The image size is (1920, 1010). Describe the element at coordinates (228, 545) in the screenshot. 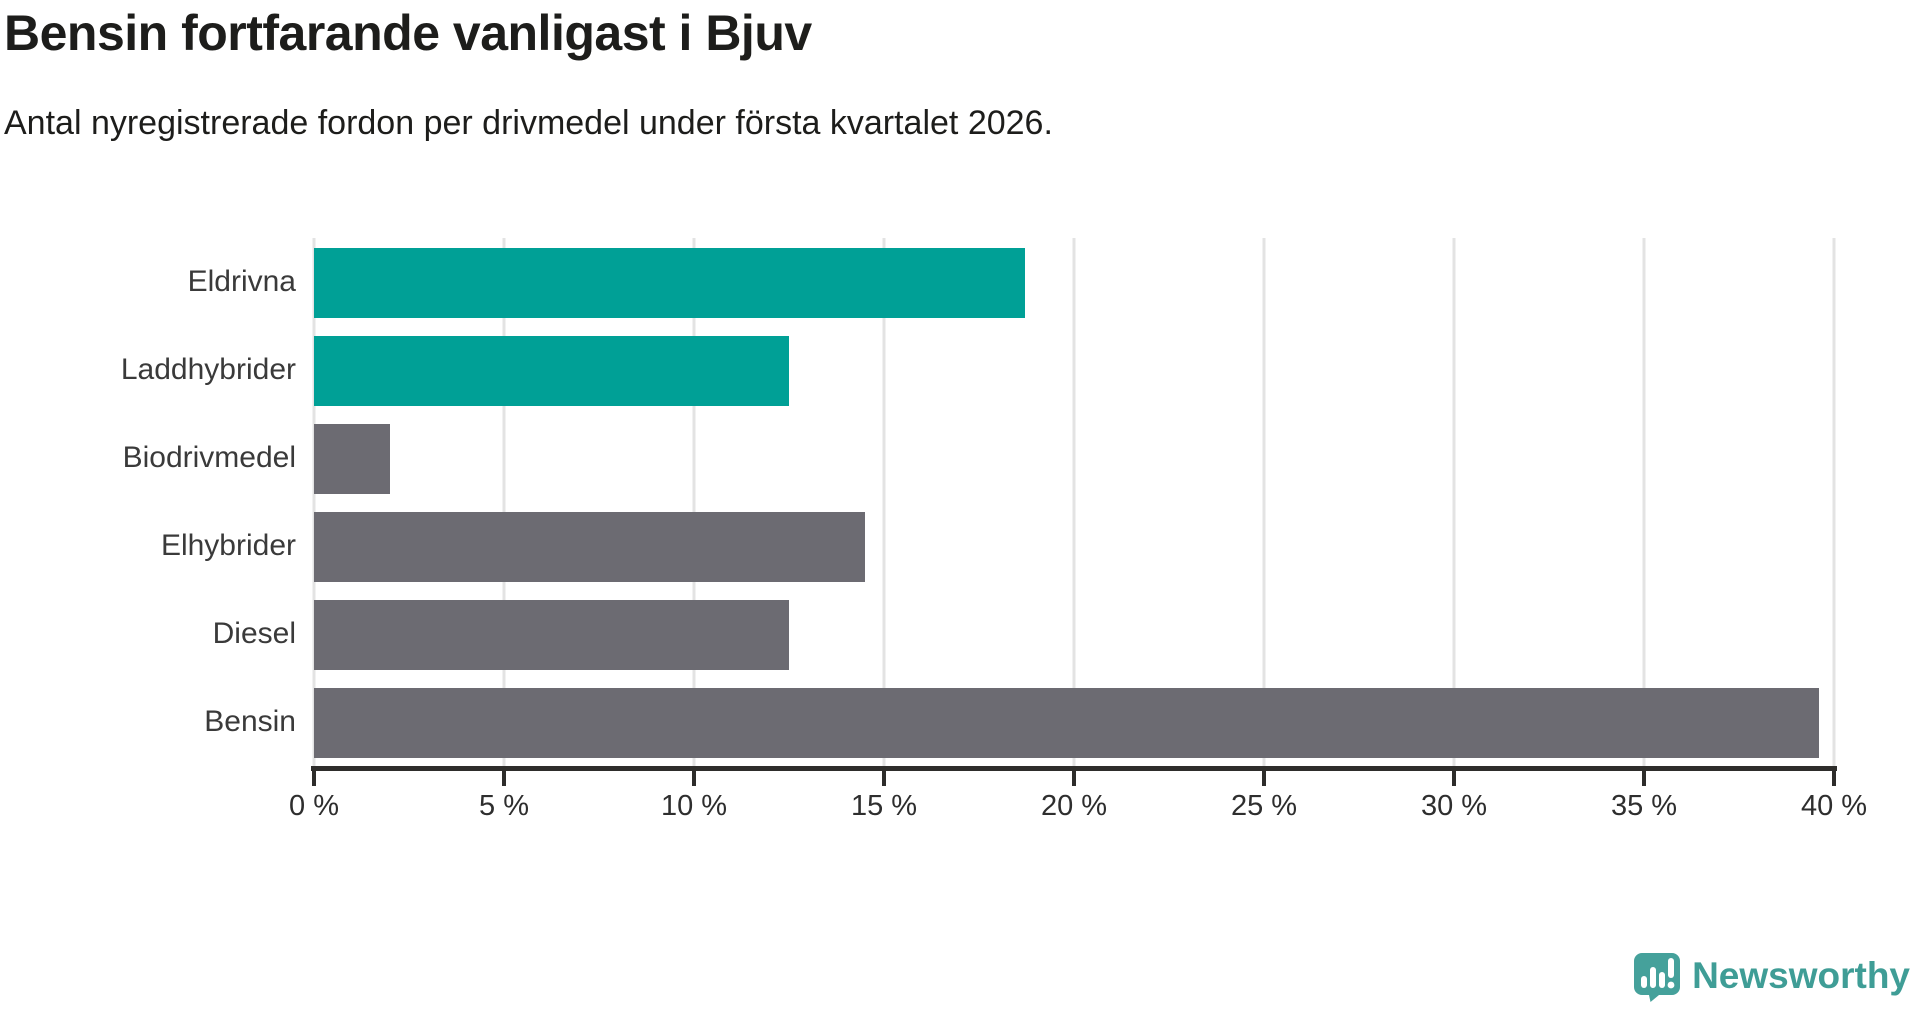

I see `category-label-elhybrider: Elhybrider` at that location.